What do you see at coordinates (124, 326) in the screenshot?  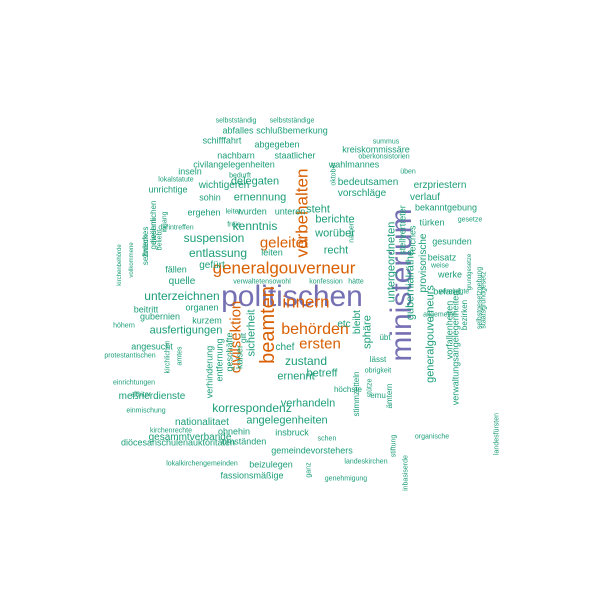 I see `cloud-word: höhern` at bounding box center [124, 326].